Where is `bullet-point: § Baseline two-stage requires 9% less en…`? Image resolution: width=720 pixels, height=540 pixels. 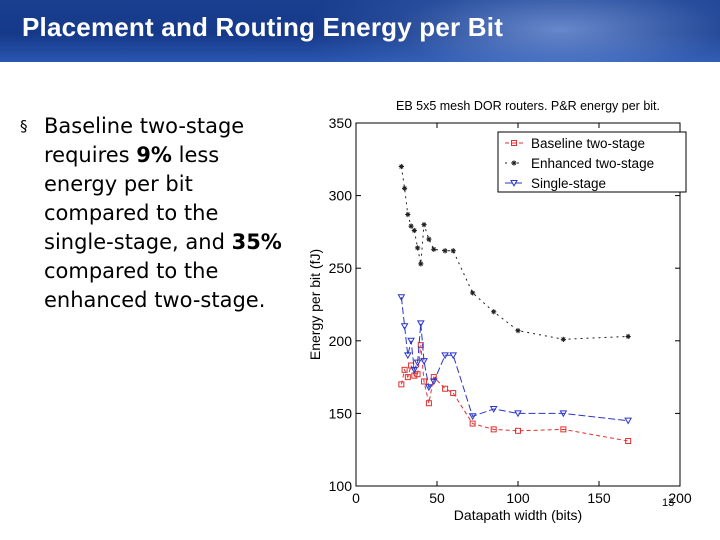
bullet-point: § Baseline two-stage requires 9% less en… is located at coordinates (157, 213).